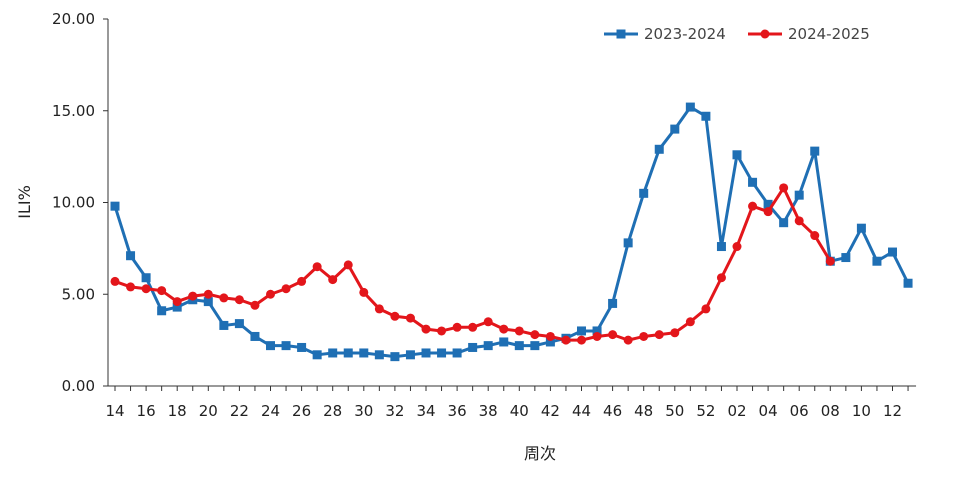 This screenshot has width=968, height=479. What do you see at coordinates (540, 453) in the screenshot?
I see `x-axis-title: 周次` at bounding box center [540, 453].